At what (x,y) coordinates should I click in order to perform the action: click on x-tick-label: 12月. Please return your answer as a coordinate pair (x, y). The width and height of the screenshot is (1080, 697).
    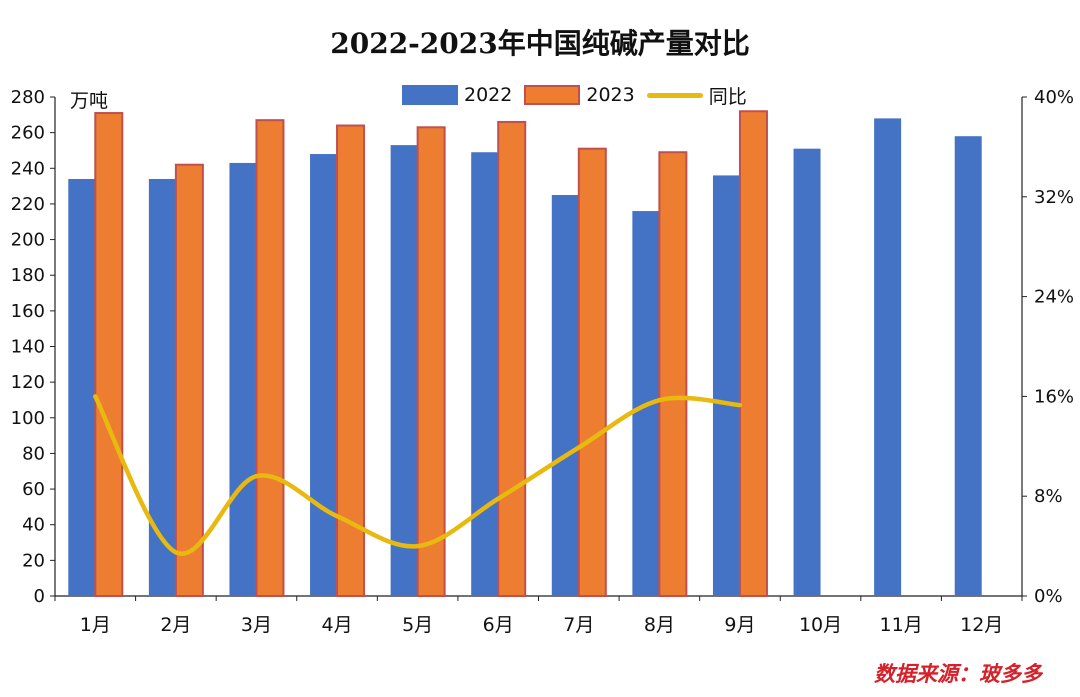
    Looking at the image, I should click on (981, 625).